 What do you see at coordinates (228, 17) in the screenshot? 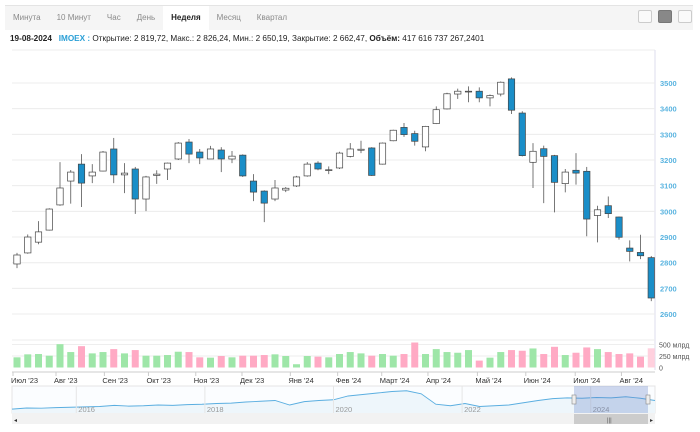
I see `tab-month: Месяц` at bounding box center [228, 17].